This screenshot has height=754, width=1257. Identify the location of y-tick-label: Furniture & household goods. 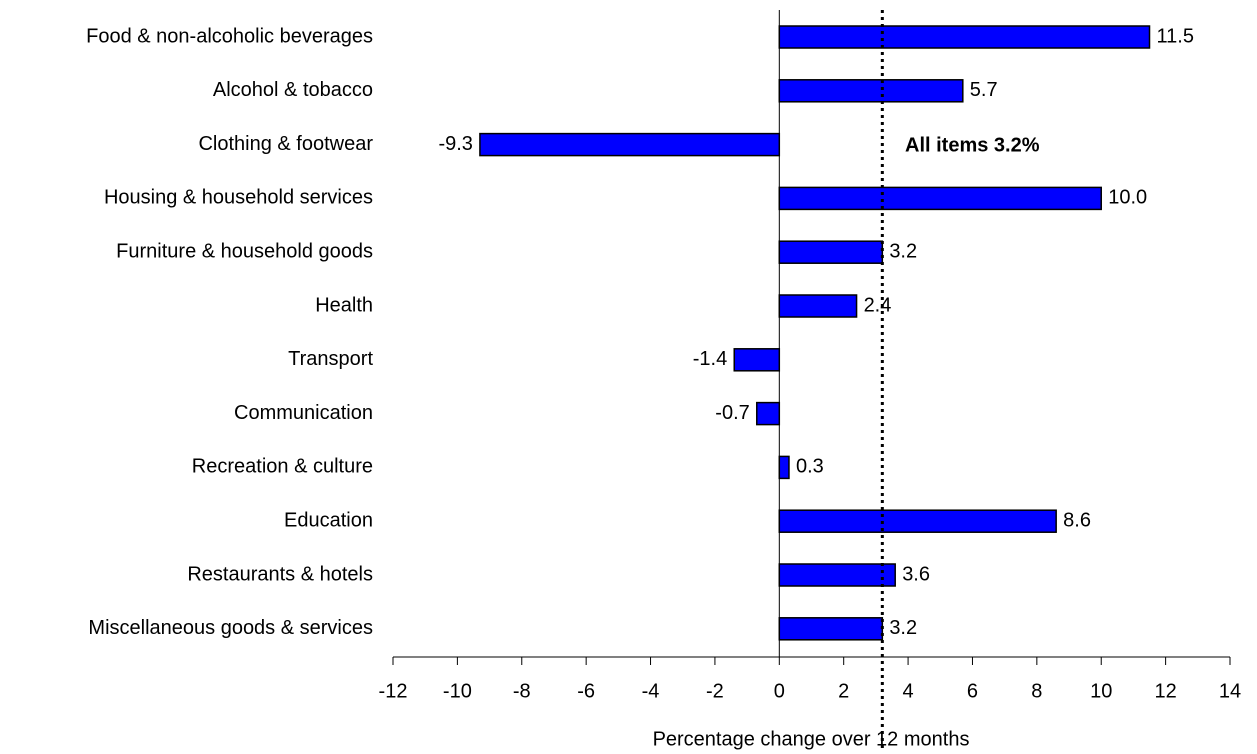
(244, 251).